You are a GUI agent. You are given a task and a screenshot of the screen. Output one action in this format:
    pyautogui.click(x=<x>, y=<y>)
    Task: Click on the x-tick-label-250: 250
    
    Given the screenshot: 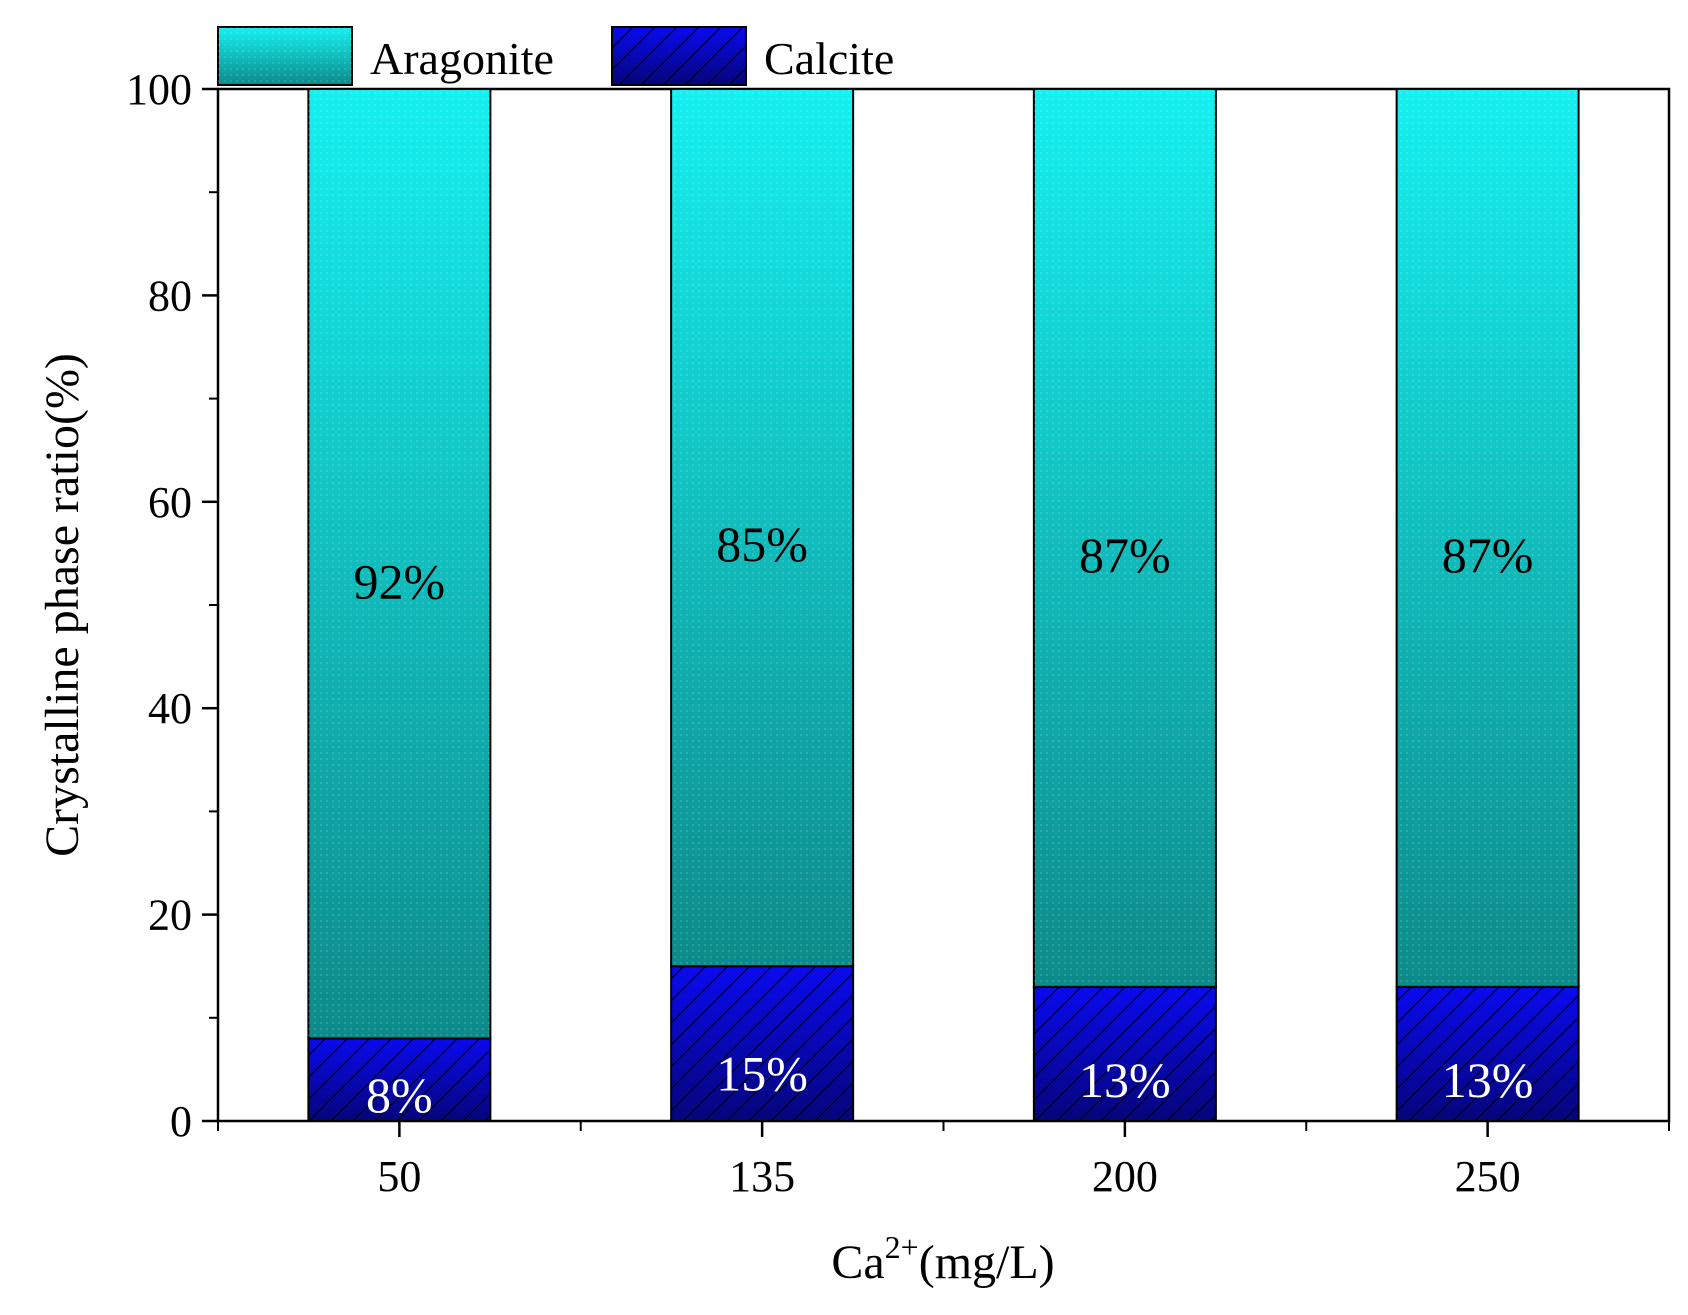 What is the action you would take?
    pyautogui.click(x=1488, y=1176)
    